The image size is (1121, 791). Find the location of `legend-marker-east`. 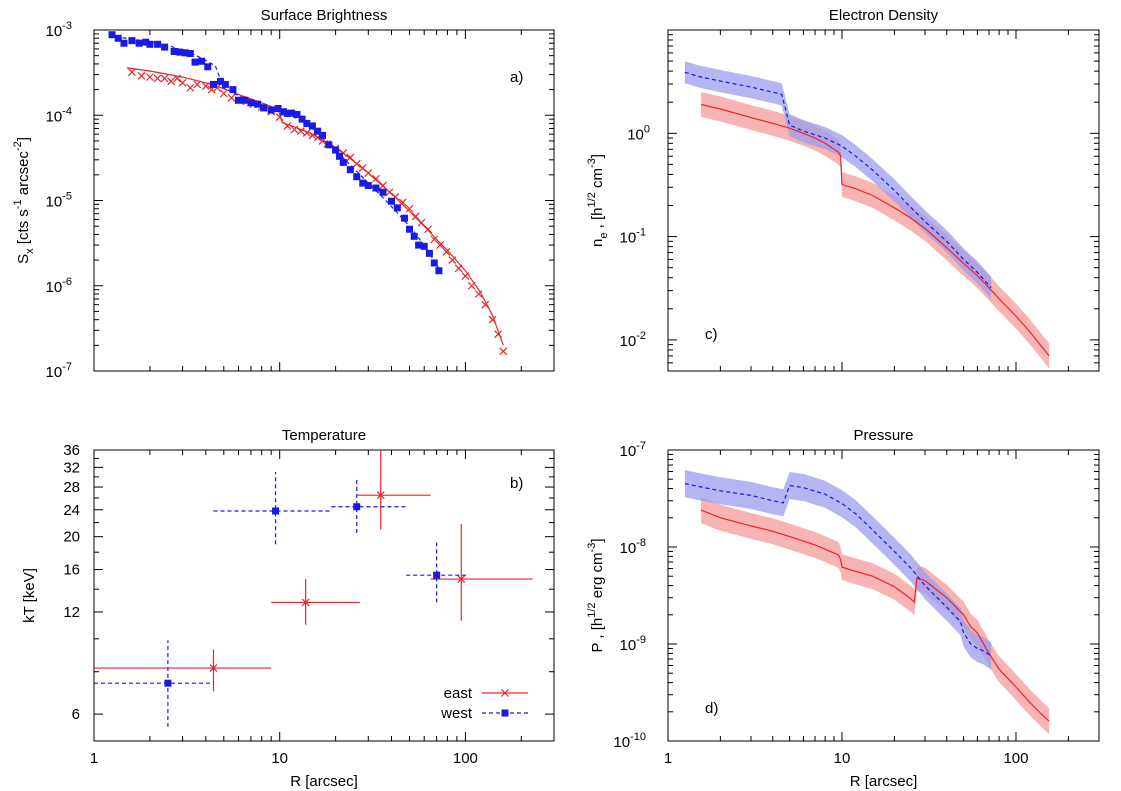

legend-marker-east is located at coordinates (505, 693).